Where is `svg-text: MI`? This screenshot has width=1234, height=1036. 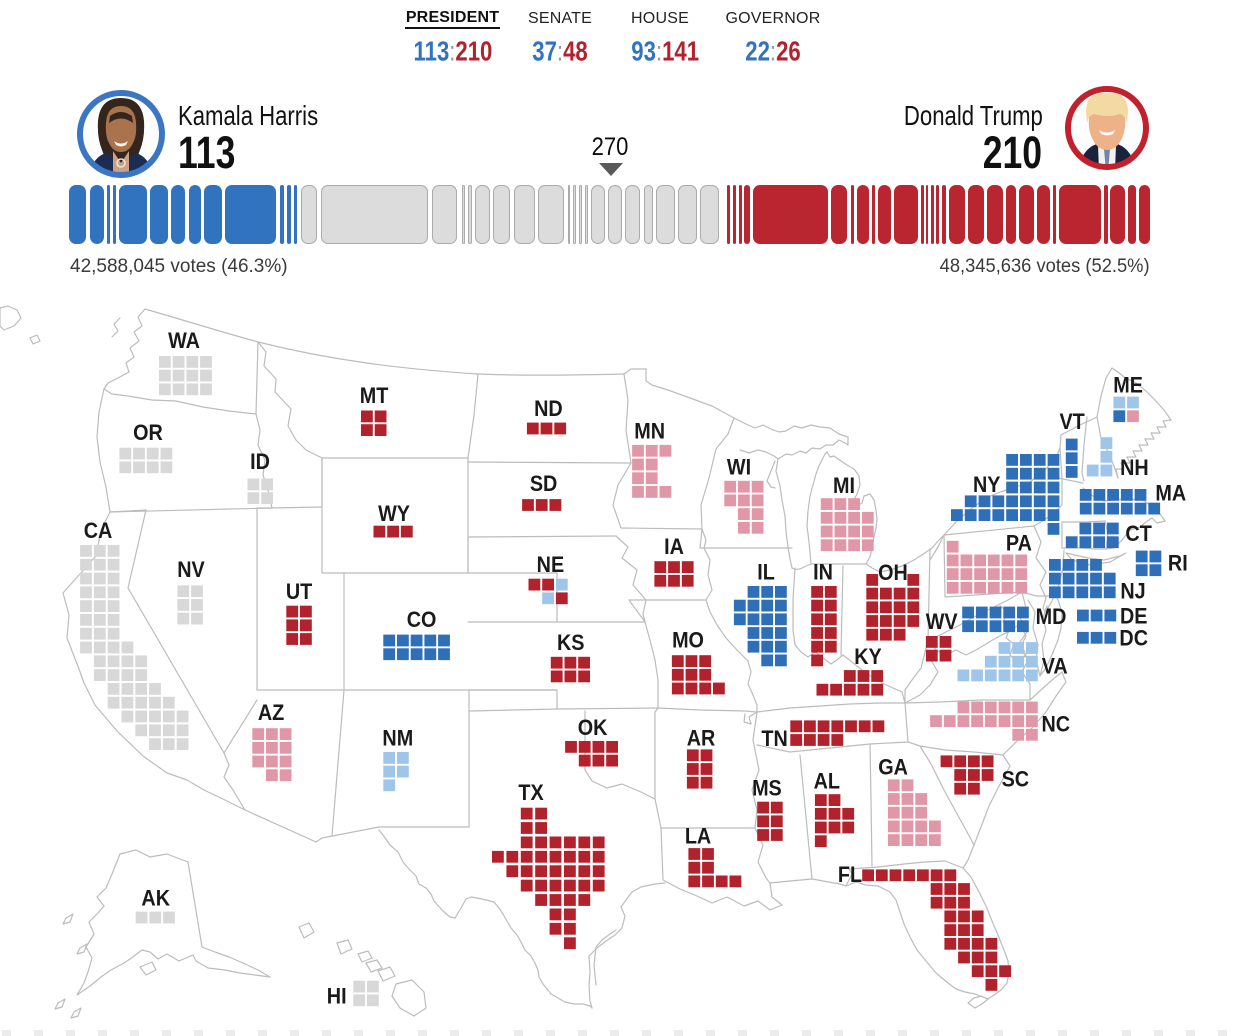 svg-text: MI is located at coordinates (844, 486).